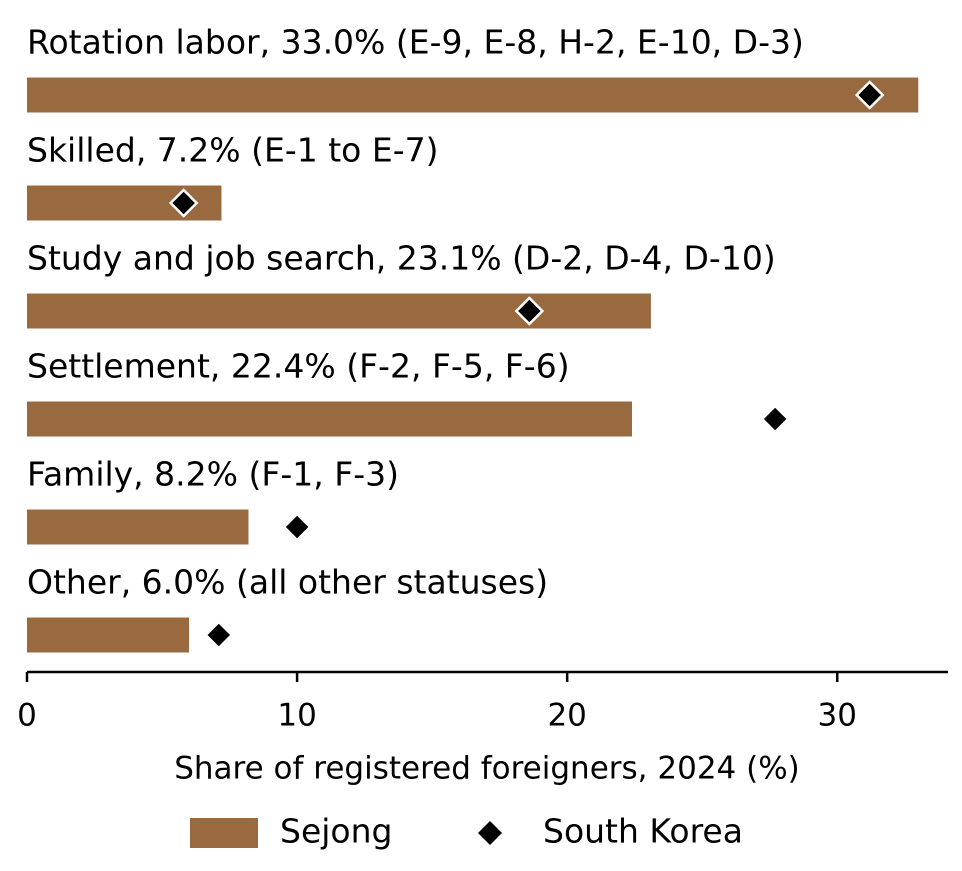  Describe the element at coordinates (298, 366) in the screenshot. I see `category-label: Settlement, 22.4% (F-2, F-5, F-6)` at that location.